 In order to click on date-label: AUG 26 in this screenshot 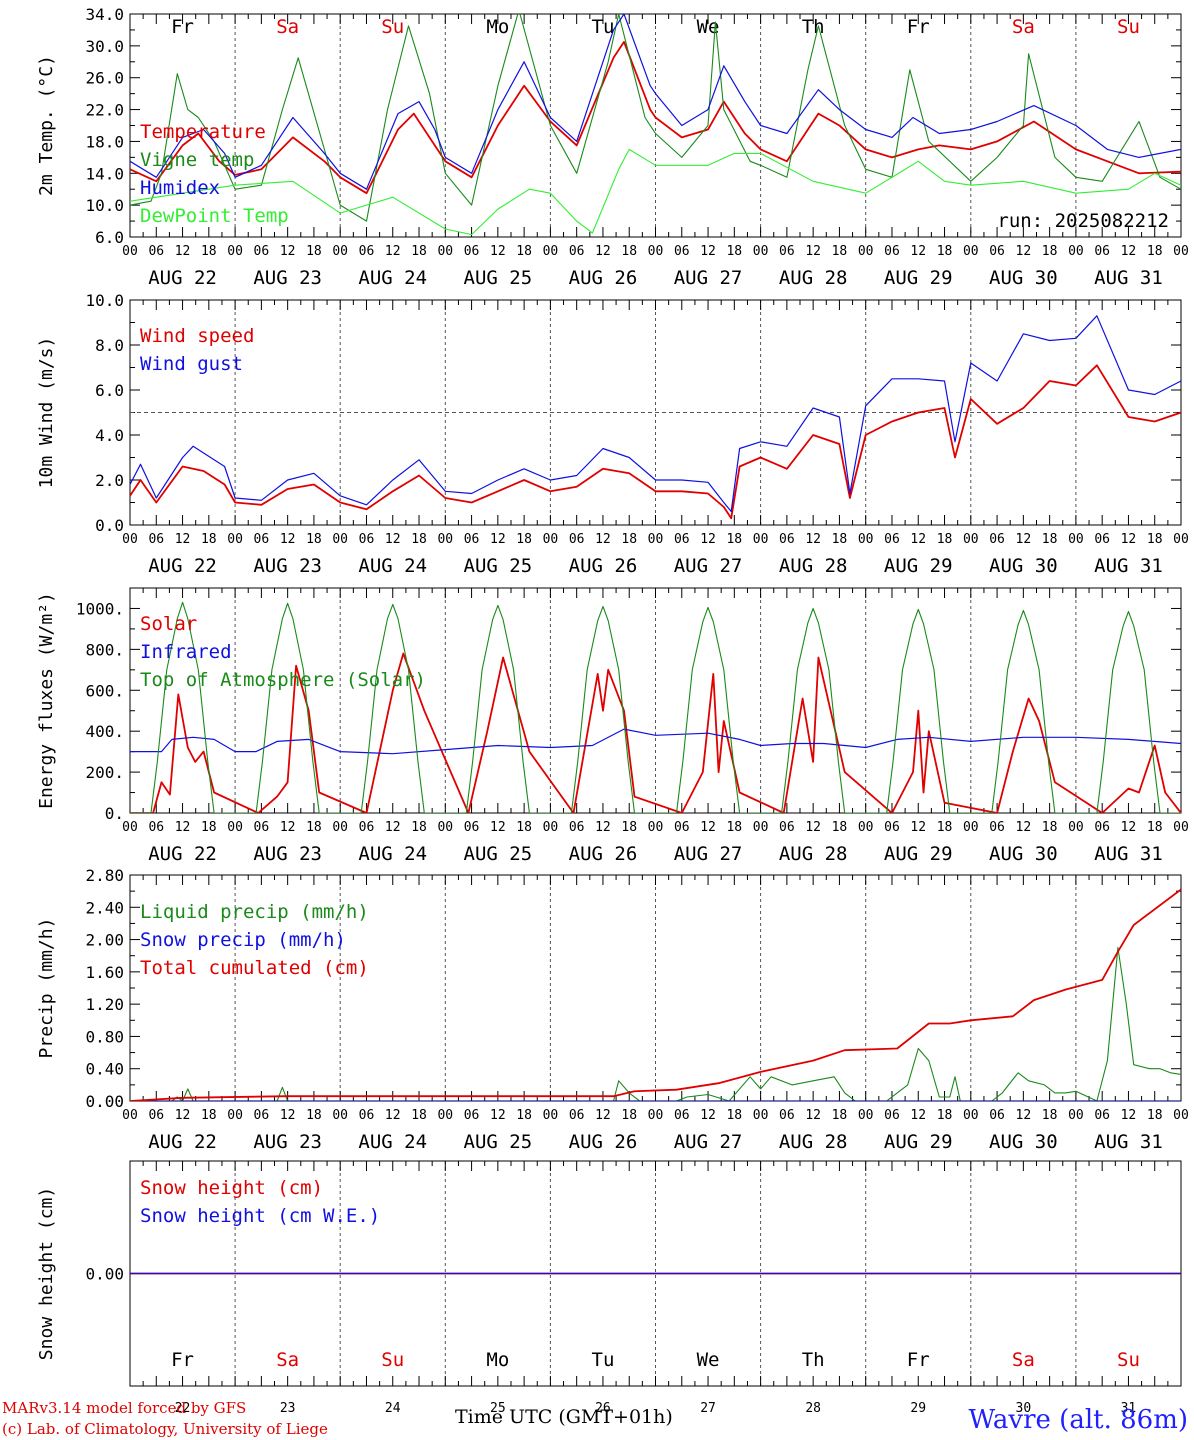, I will do `click(603, 1142)`.